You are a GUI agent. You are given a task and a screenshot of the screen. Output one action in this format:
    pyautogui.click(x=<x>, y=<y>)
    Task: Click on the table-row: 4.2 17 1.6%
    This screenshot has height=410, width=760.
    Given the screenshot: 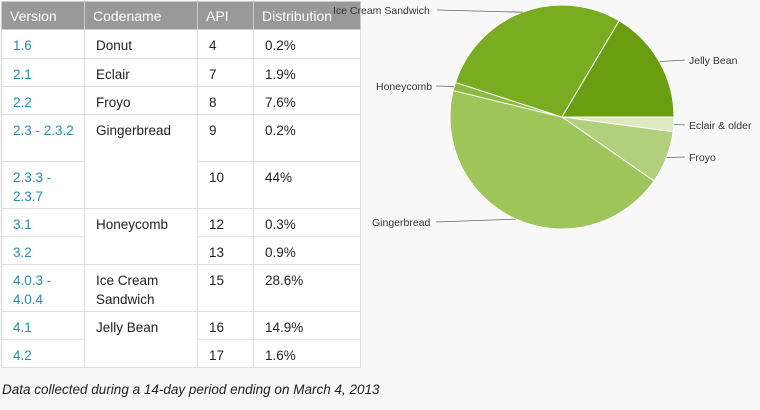 What is the action you would take?
    pyautogui.click(x=181, y=353)
    